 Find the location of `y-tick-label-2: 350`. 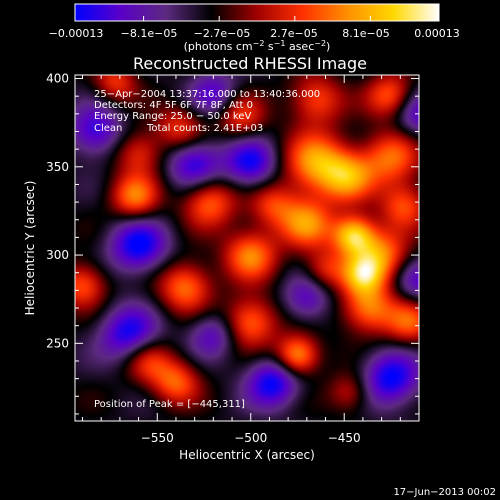

y-tick-label-2: 350 is located at coordinates (57, 167).